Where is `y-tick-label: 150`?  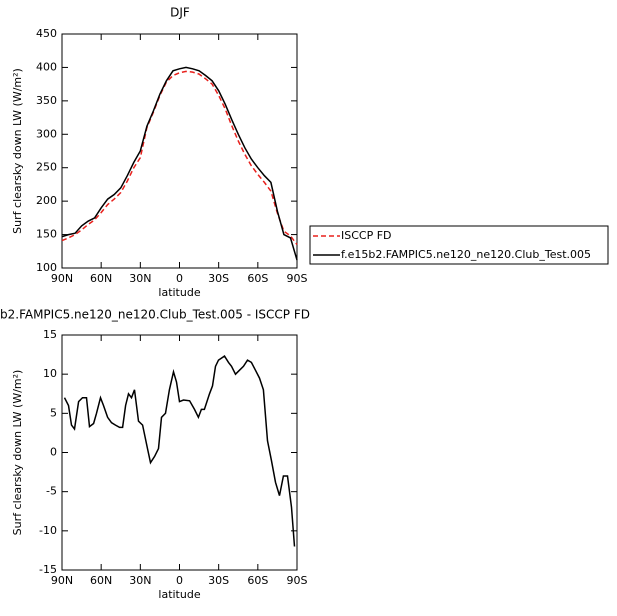
y-tick-label: 150 is located at coordinates (46, 234).